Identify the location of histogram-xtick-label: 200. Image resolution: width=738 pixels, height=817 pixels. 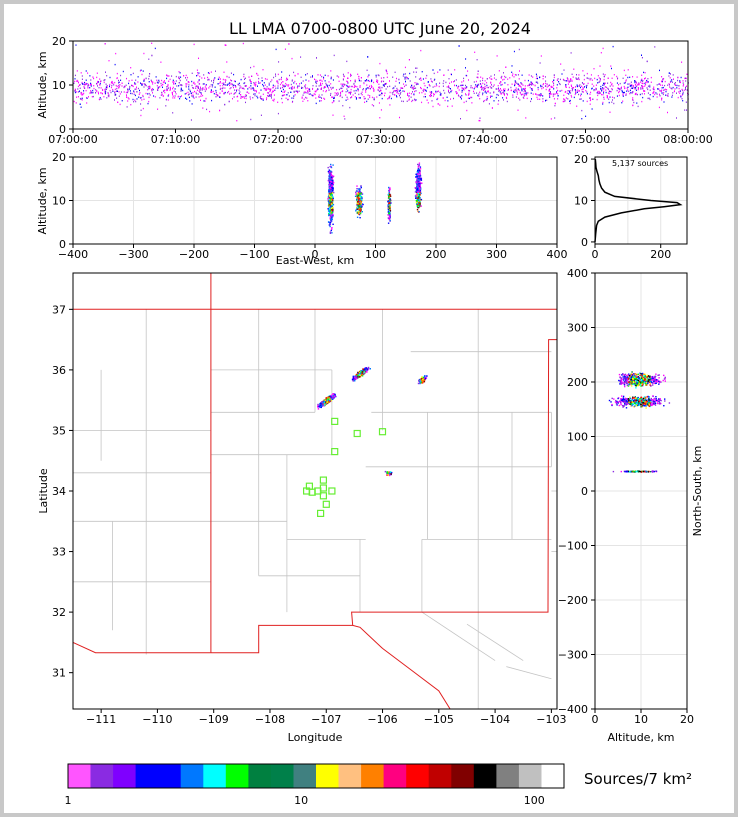
(660, 254).